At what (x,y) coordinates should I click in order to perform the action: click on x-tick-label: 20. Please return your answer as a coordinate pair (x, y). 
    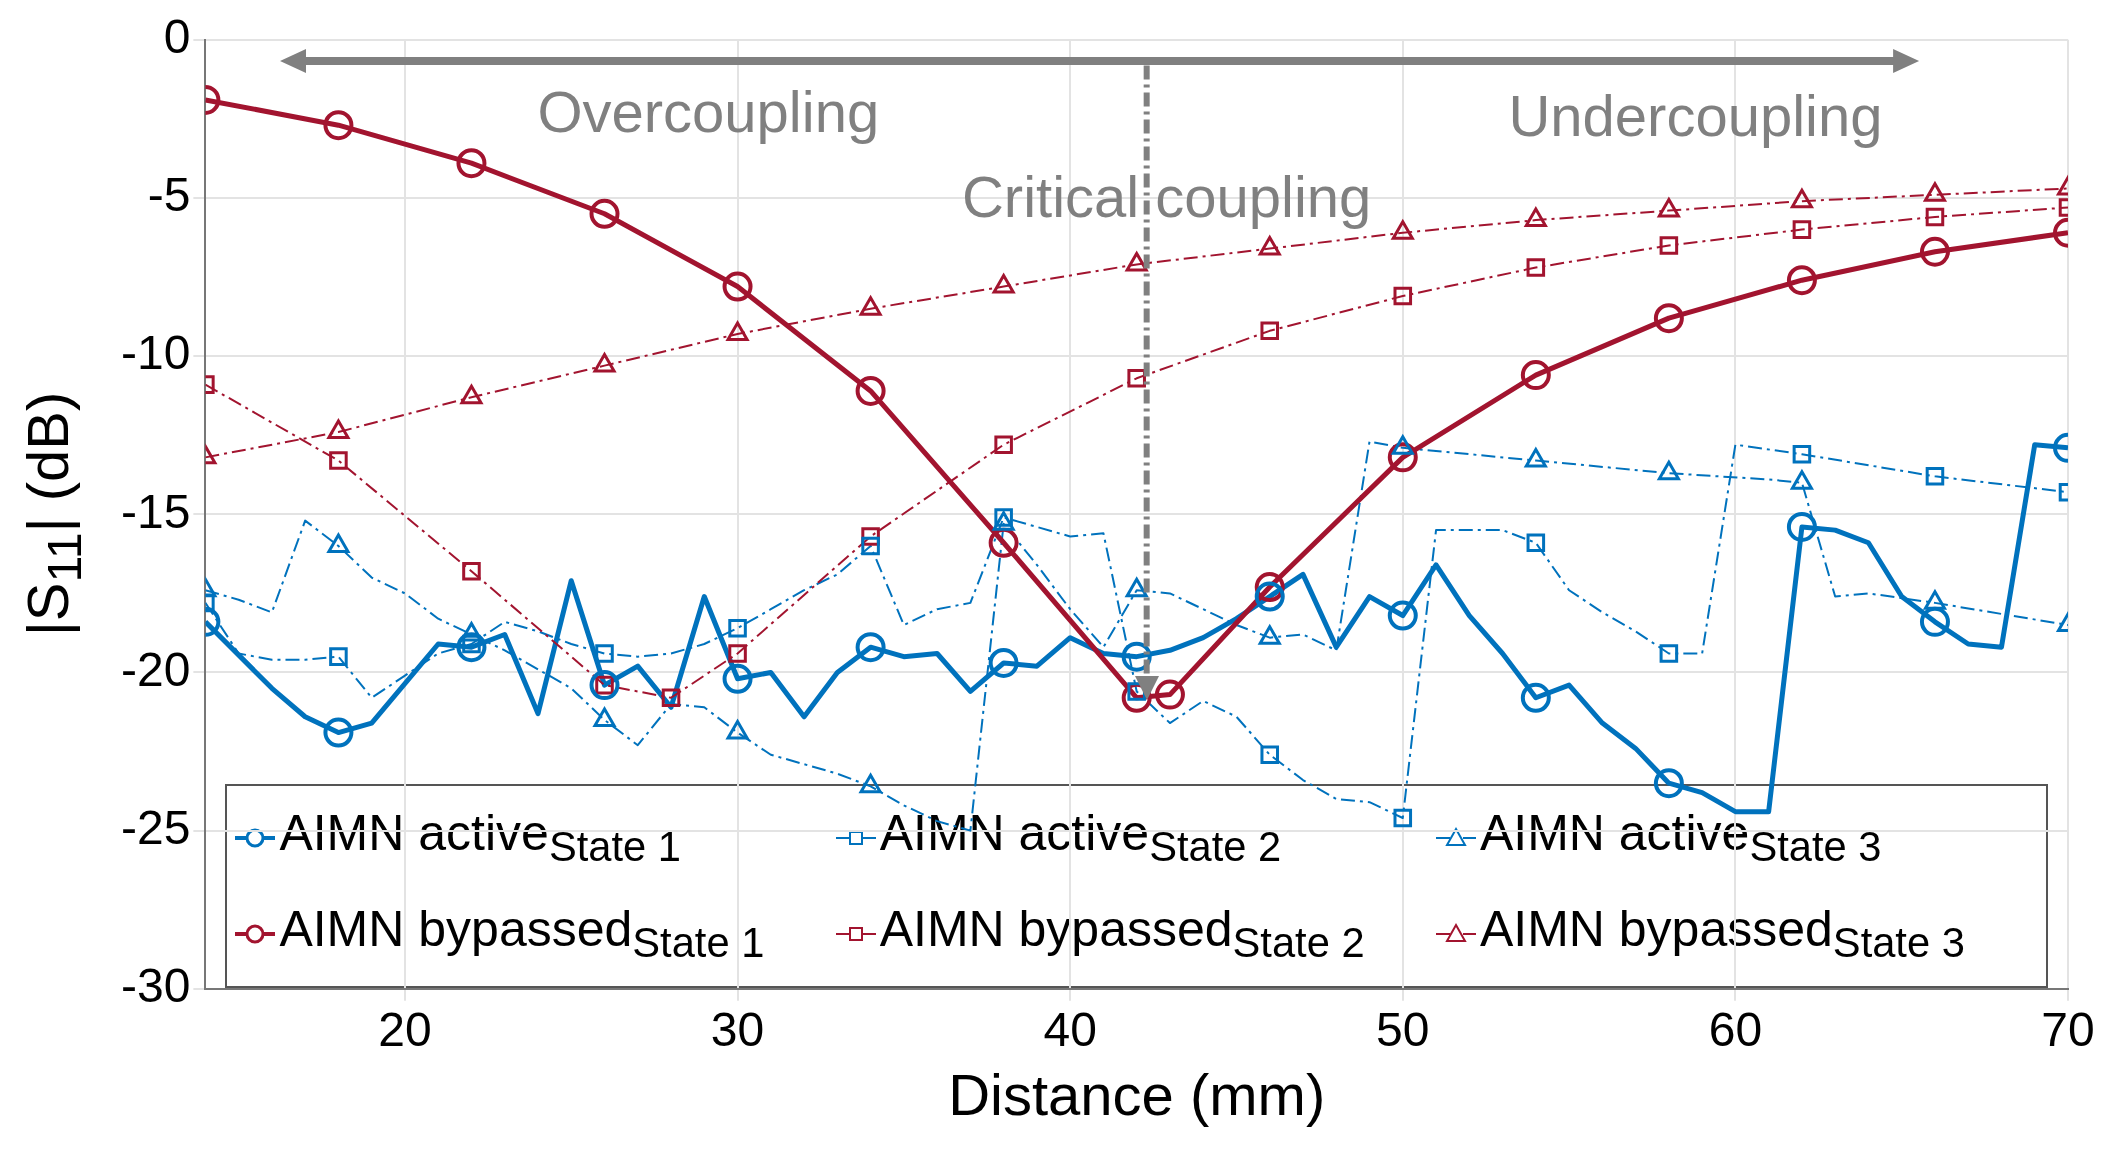
    Looking at the image, I should click on (405, 1029).